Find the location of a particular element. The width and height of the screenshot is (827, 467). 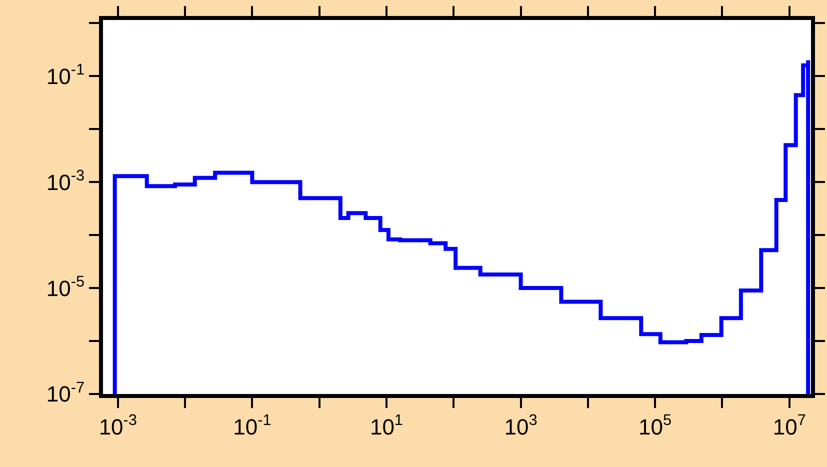

y-tick-label: 10$^{-3}$ is located at coordinates (65, 181).